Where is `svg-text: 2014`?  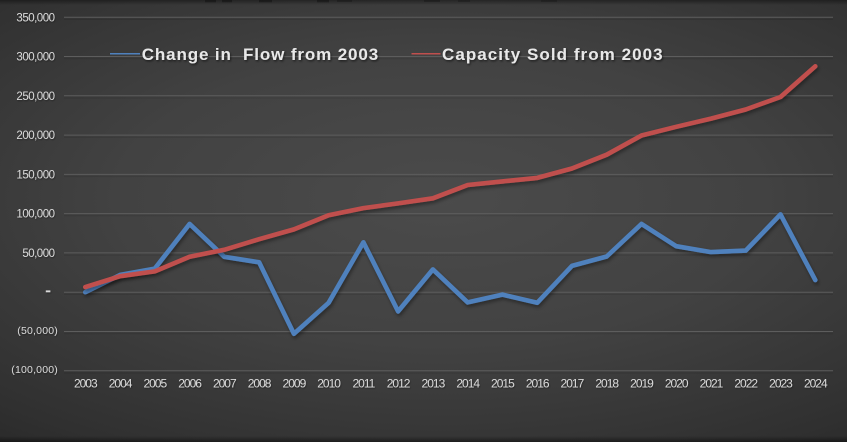 svg-text: 2014 is located at coordinates (468, 383).